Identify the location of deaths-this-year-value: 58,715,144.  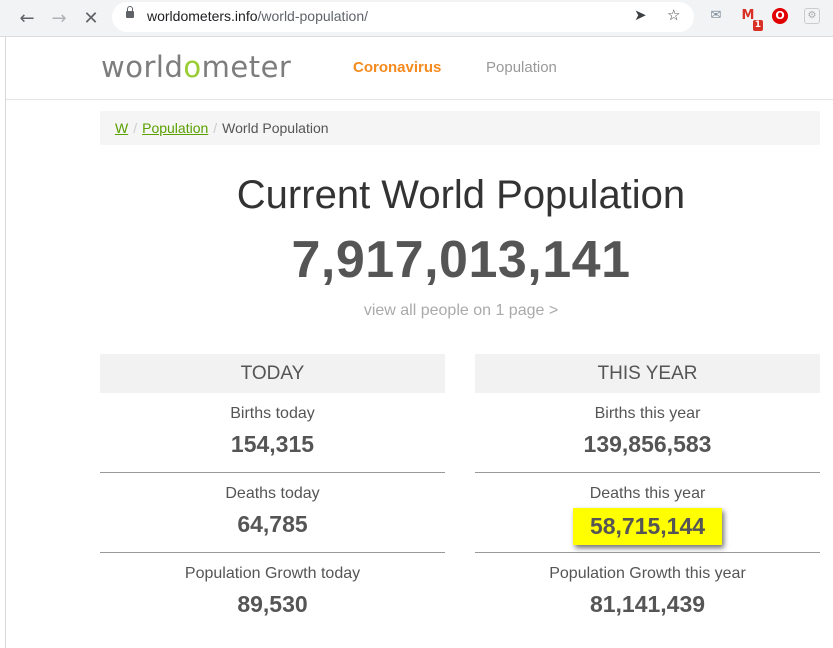
(647, 526).